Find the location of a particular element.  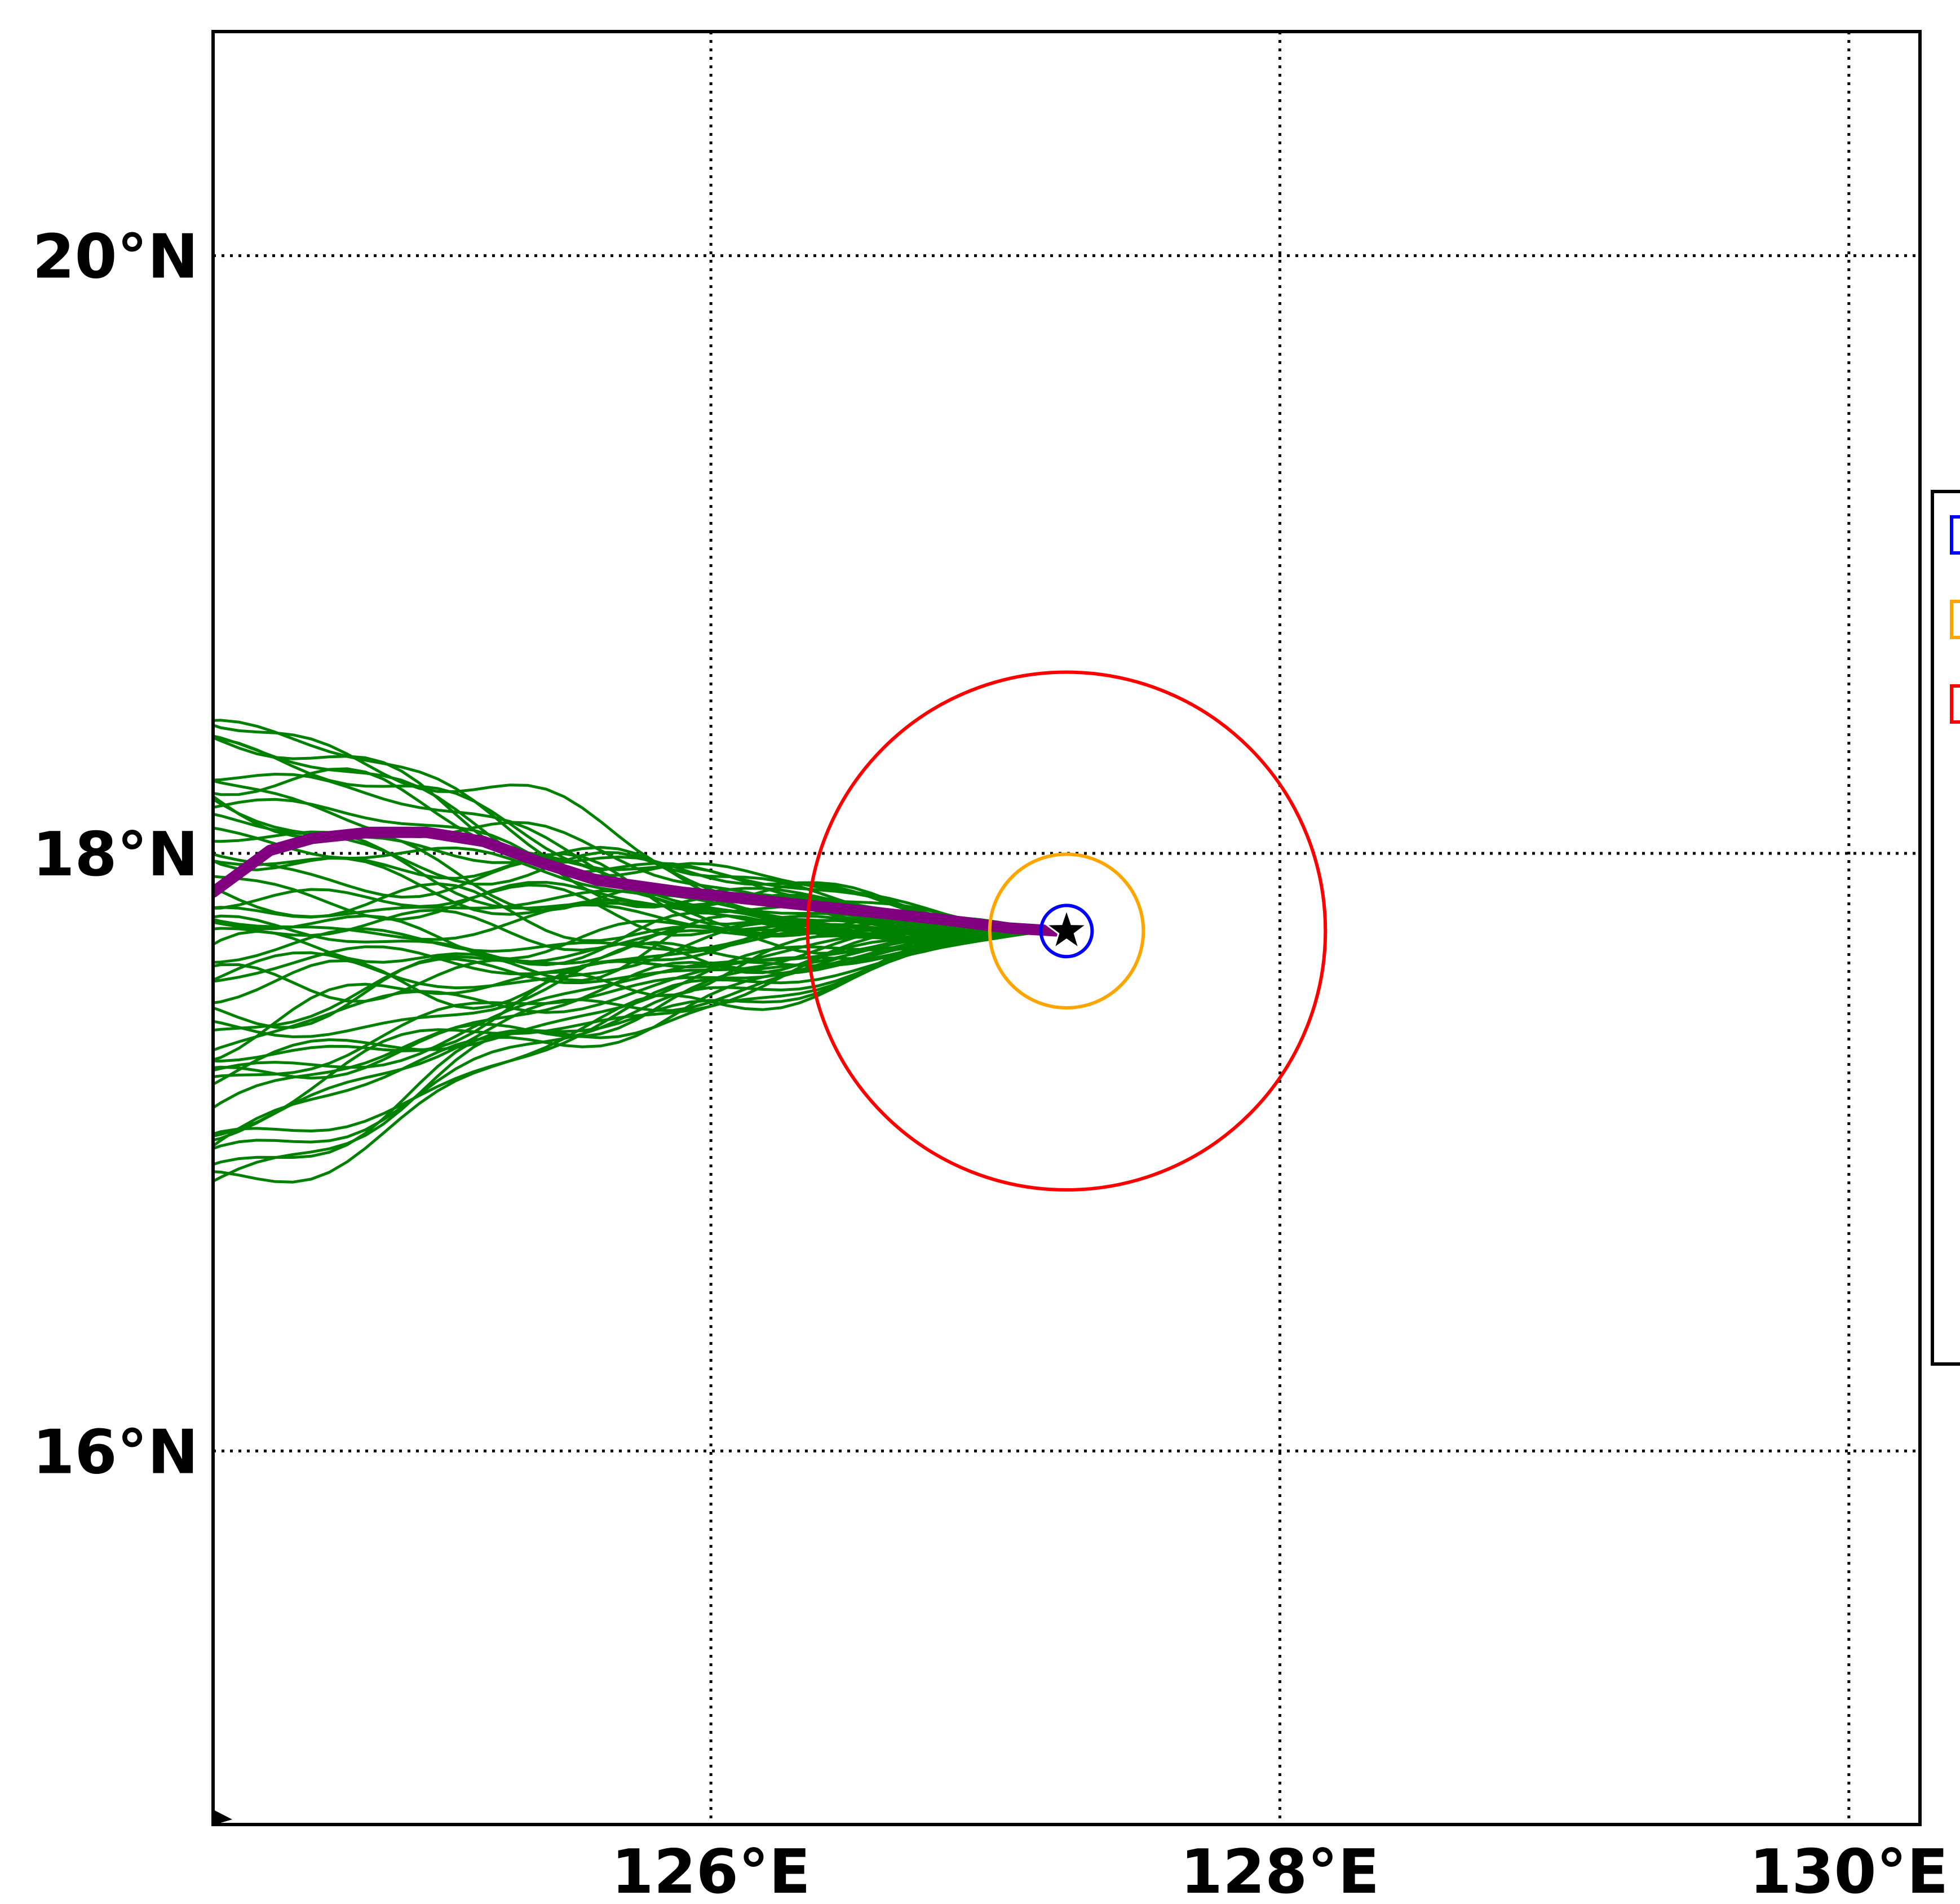

map-corner-marker-icon is located at coordinates (224, 1817).